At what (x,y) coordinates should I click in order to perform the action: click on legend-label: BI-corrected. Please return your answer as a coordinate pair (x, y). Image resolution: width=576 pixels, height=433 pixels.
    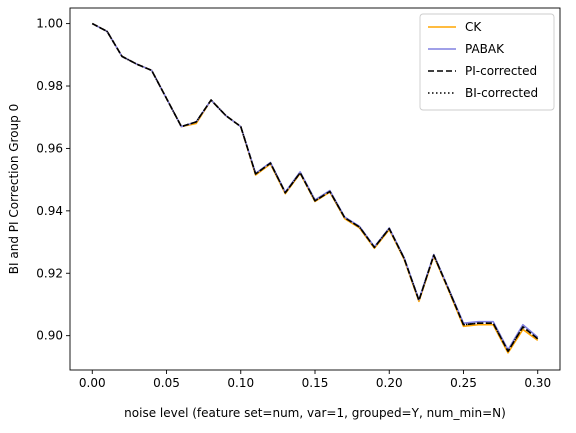
    Looking at the image, I should click on (501, 93).